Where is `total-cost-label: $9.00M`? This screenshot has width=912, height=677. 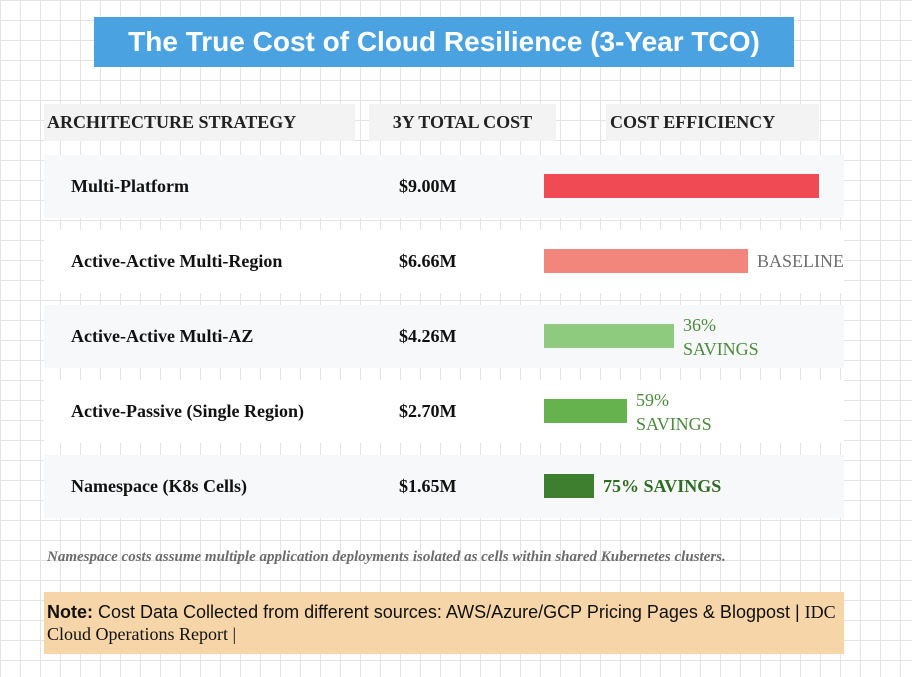 total-cost-label: $9.00M is located at coordinates (428, 186).